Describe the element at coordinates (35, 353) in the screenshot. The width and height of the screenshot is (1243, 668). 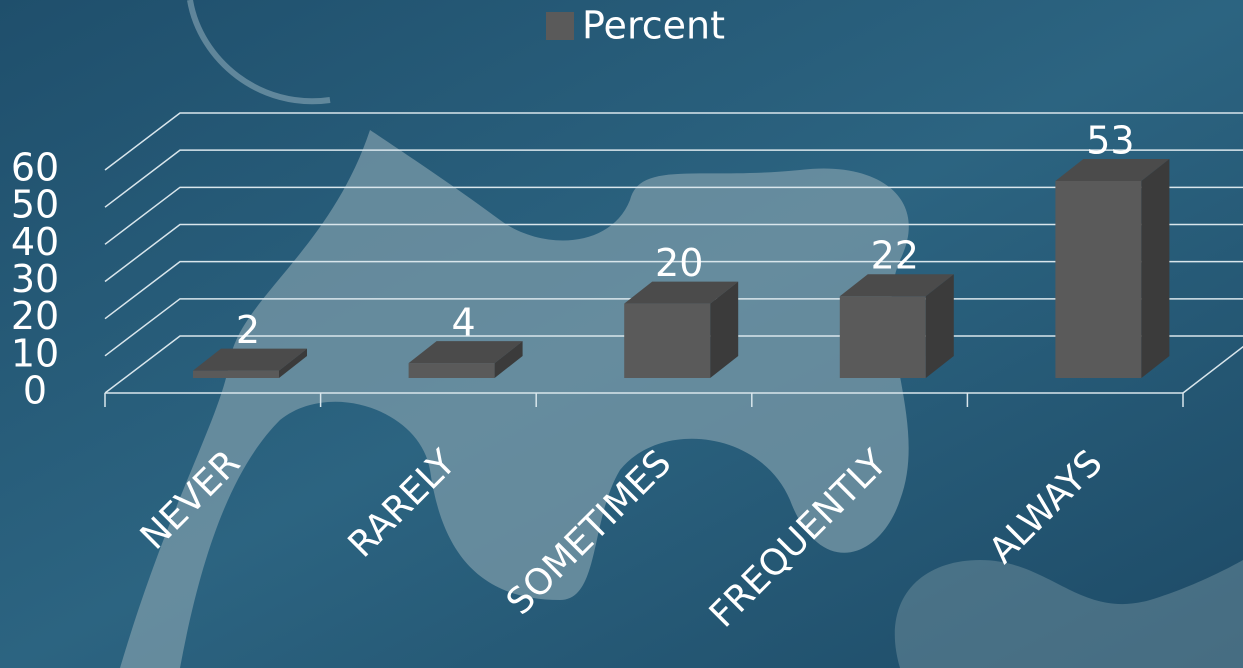
I see `y-tick-label: 10` at that location.